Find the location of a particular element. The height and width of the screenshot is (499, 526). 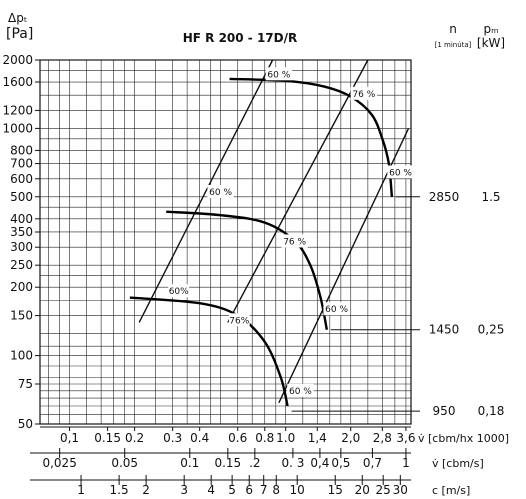

power-header-unit: [kW] is located at coordinates (491, 43).